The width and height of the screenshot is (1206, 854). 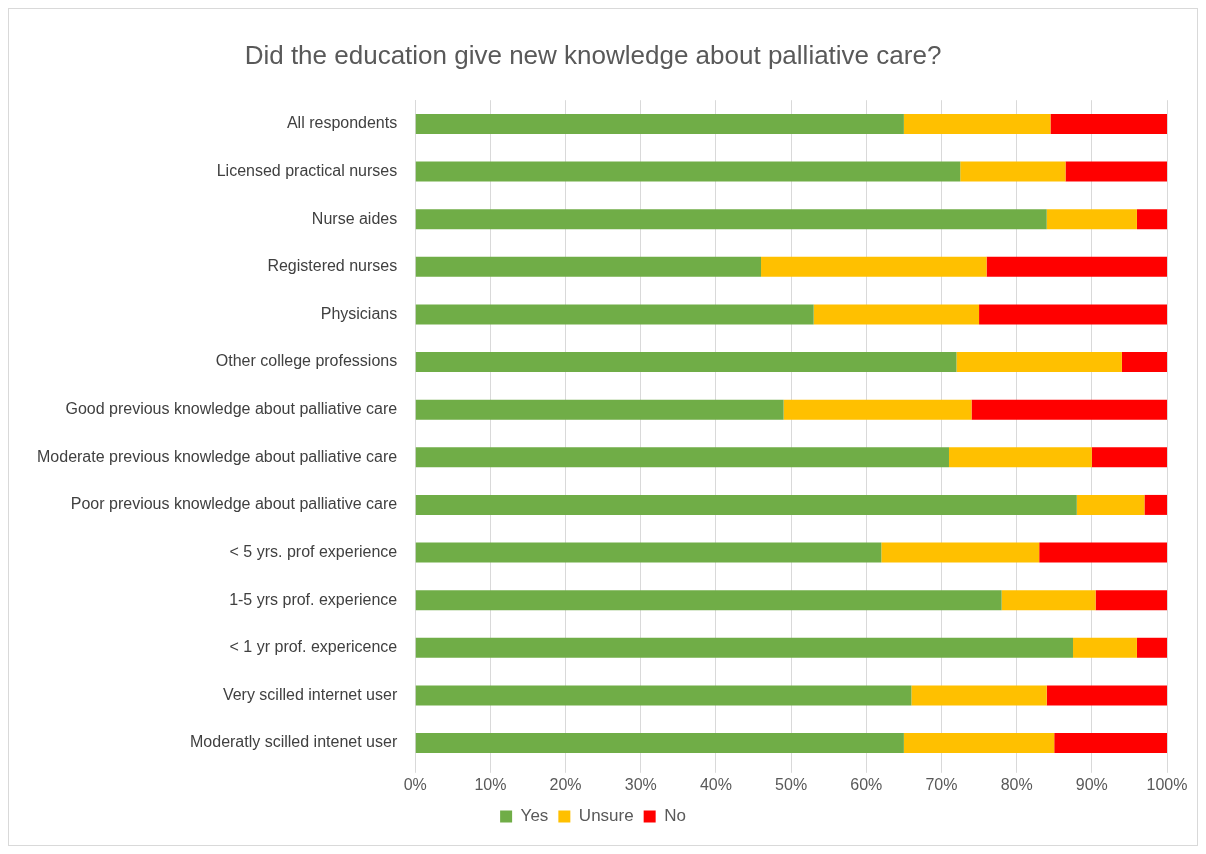 I want to click on x-tick-label: 0%, so click(x=415, y=784).